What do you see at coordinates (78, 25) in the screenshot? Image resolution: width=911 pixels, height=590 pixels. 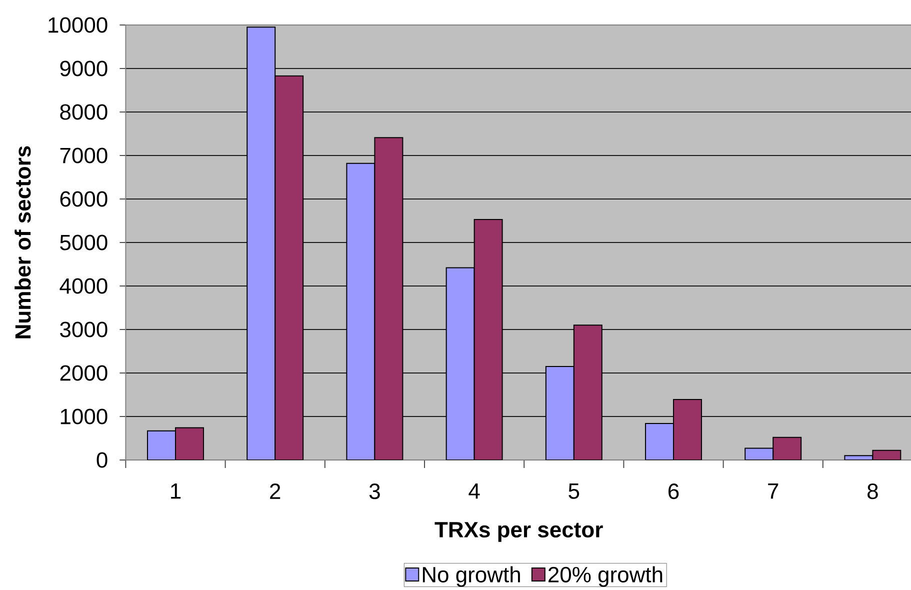 I see `y-tick-label: 10000` at bounding box center [78, 25].